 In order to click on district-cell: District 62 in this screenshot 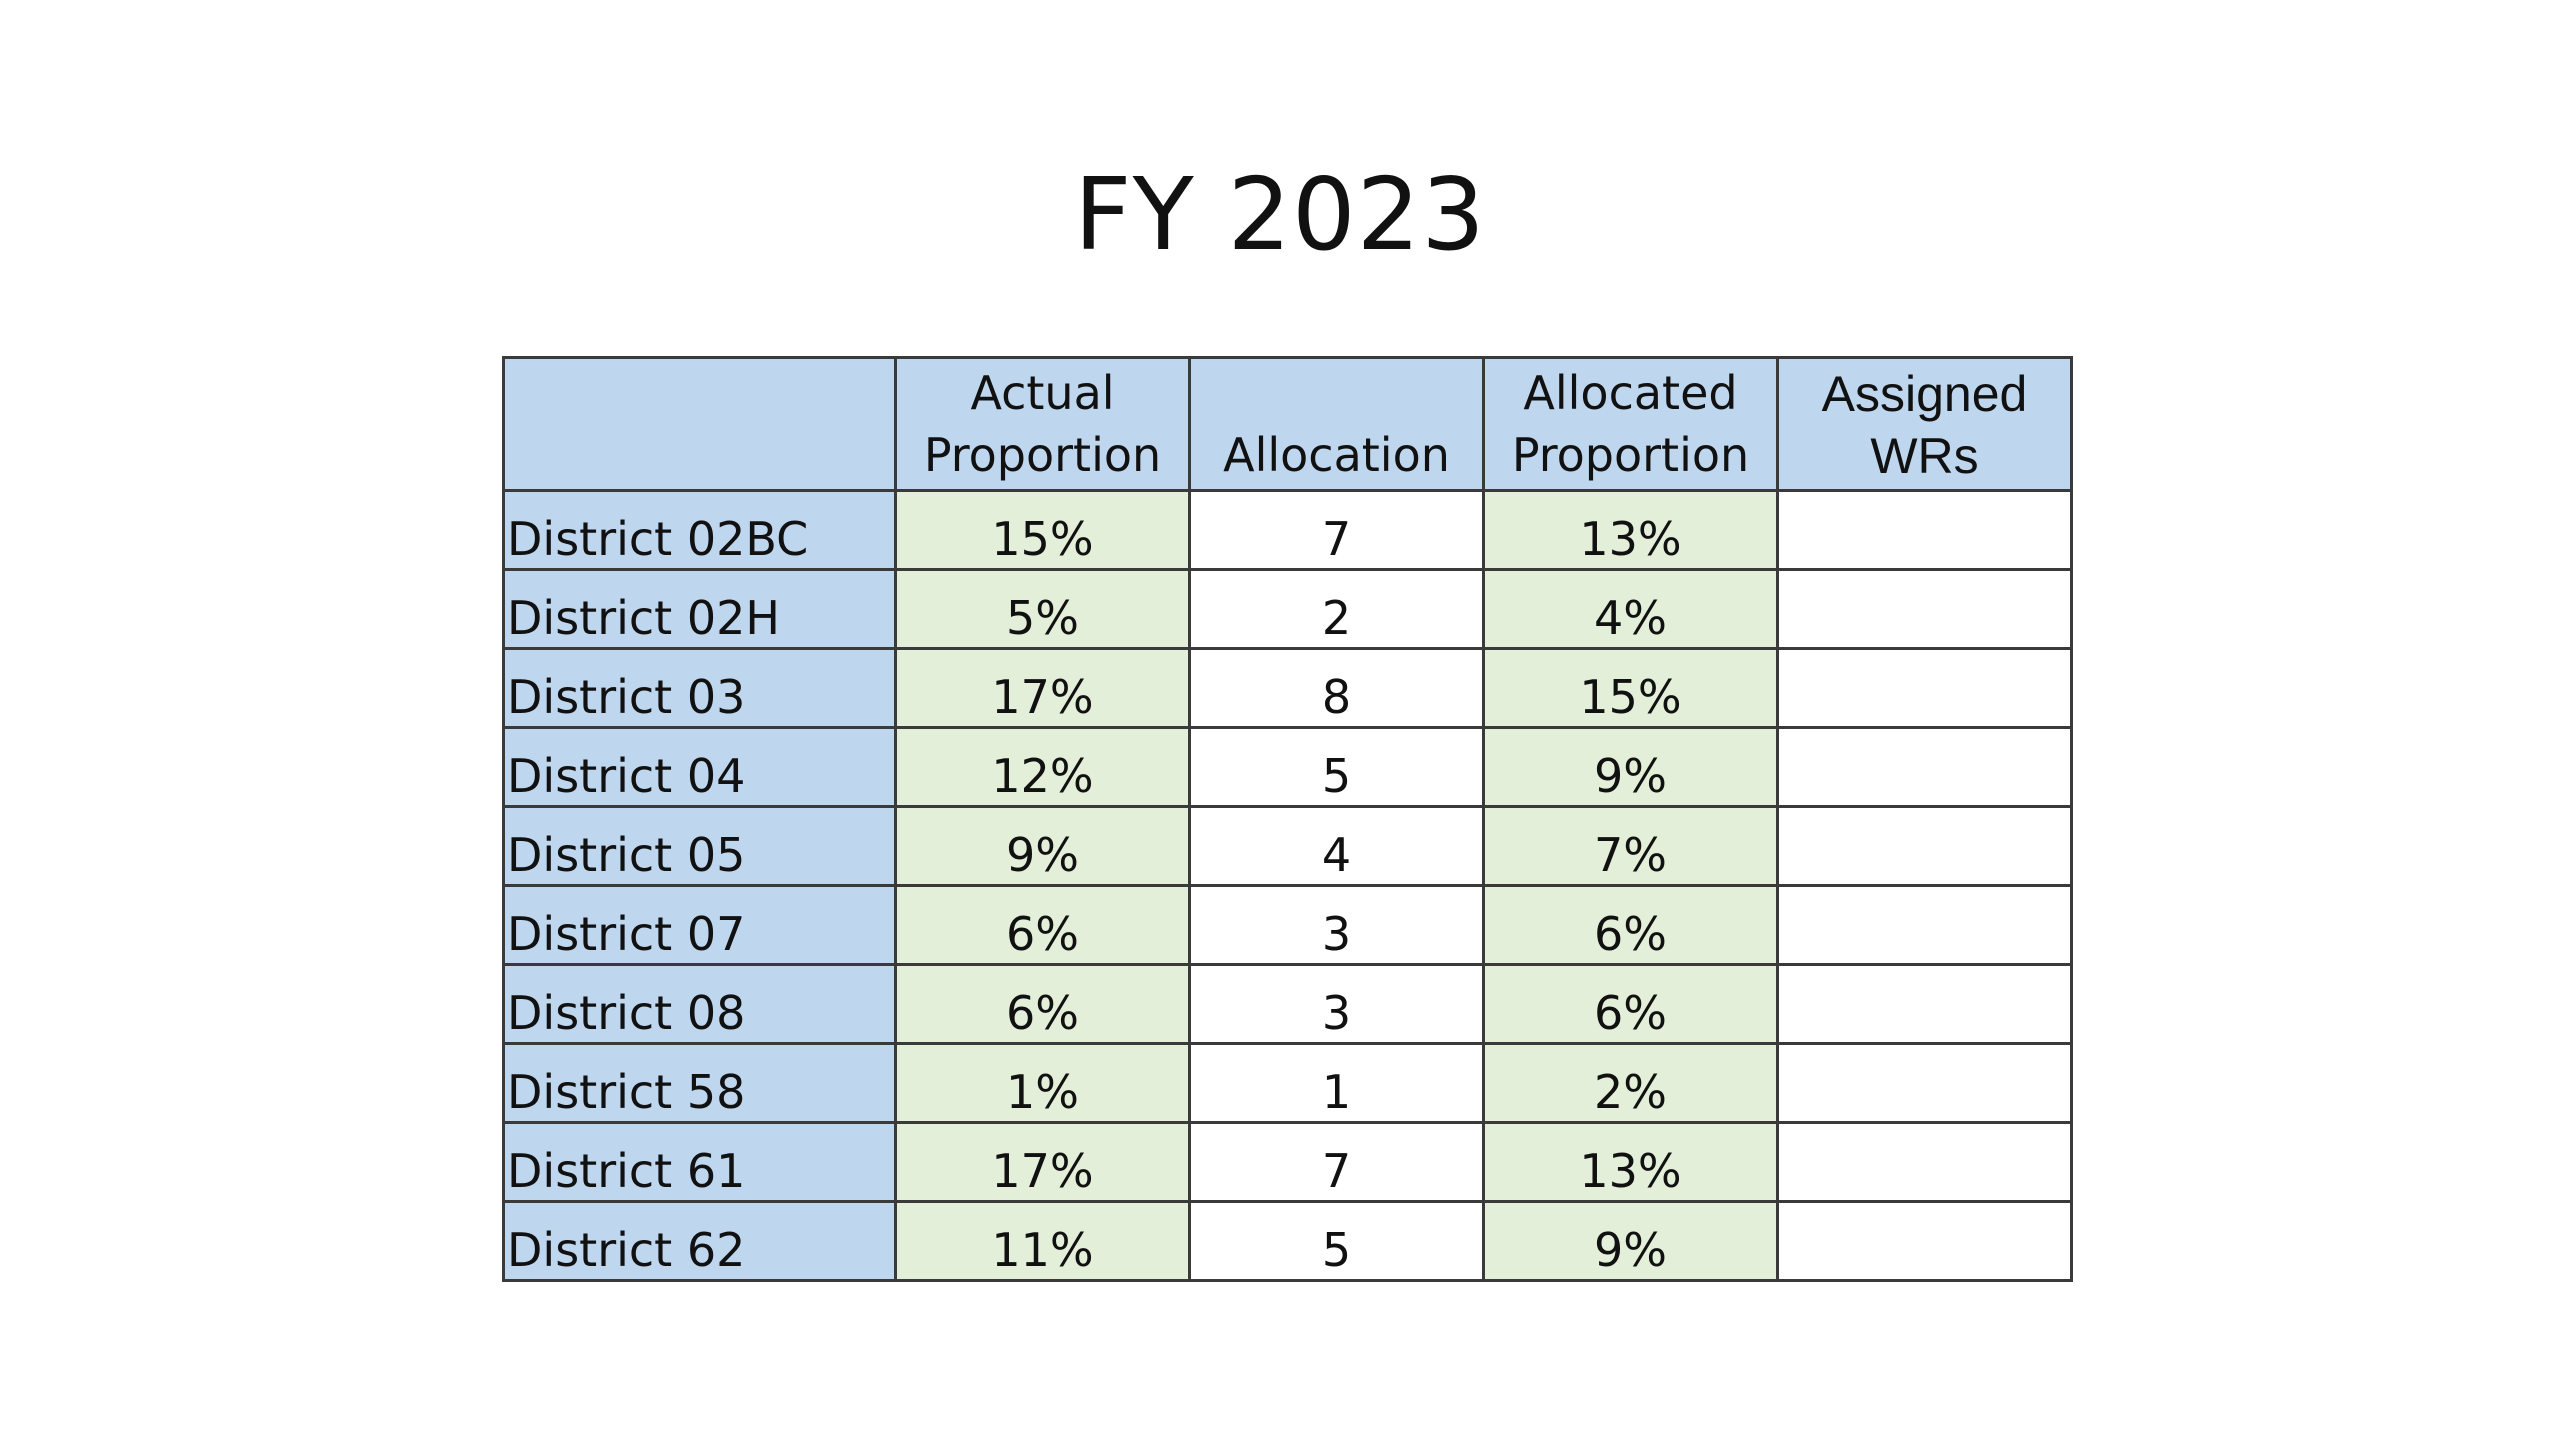, I will do `click(699, 1241)`.